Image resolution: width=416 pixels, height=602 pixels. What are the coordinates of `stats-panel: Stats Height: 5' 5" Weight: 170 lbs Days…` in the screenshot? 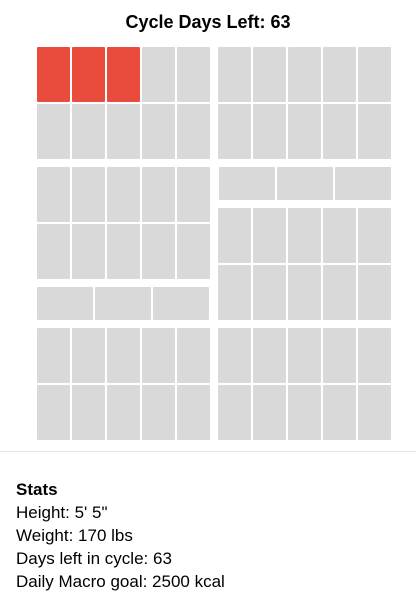 It's located at (120, 535).